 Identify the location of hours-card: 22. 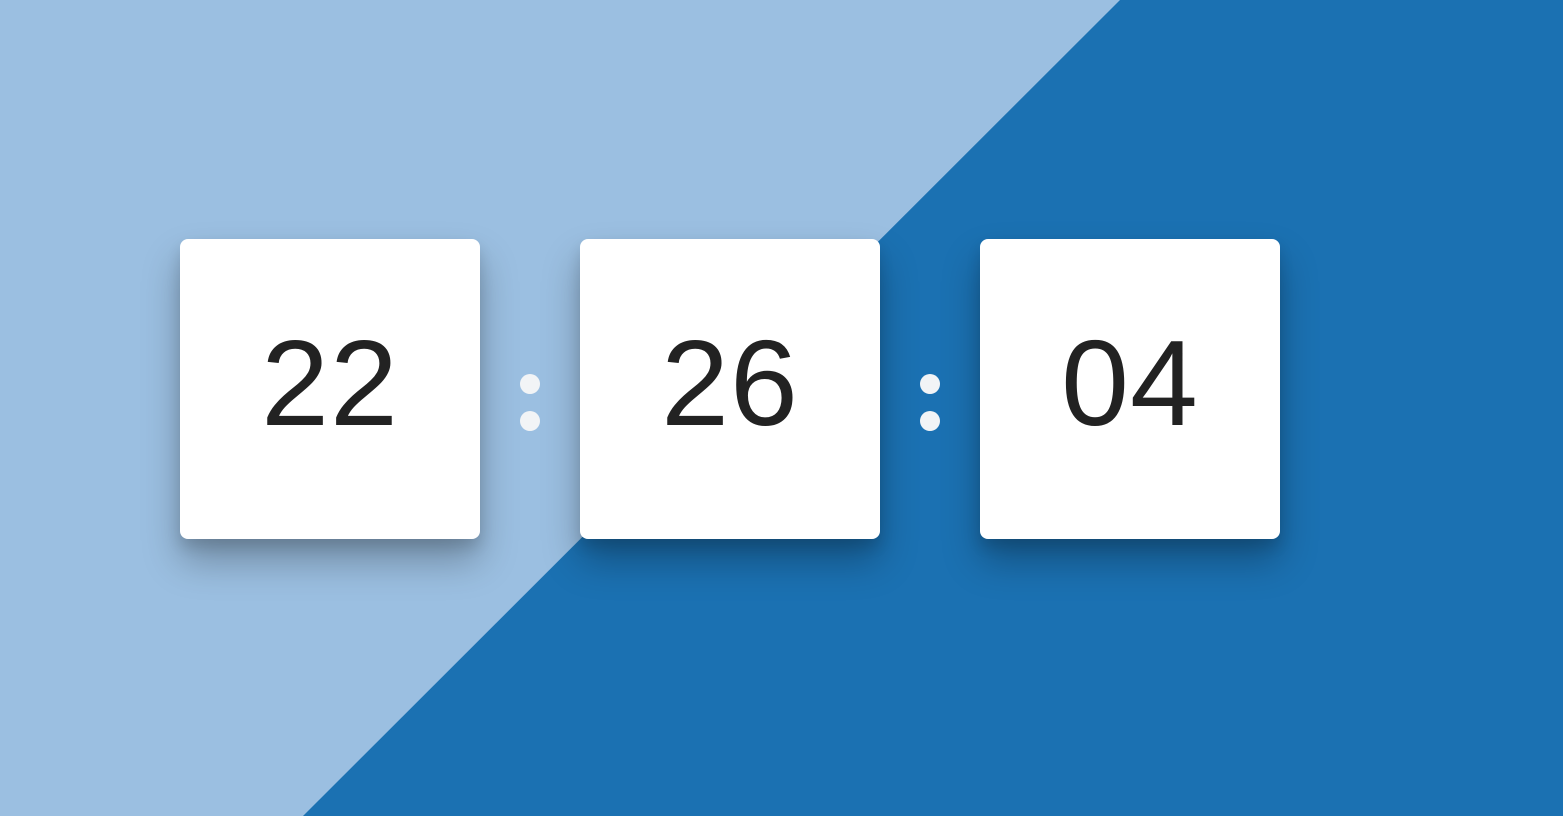
(330, 389).